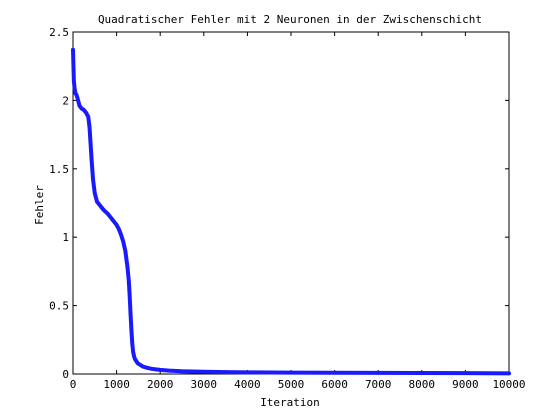 The height and width of the screenshot is (420, 560). Describe the element at coordinates (378, 384) in the screenshot. I see `x-tick-label: 7000` at that location.